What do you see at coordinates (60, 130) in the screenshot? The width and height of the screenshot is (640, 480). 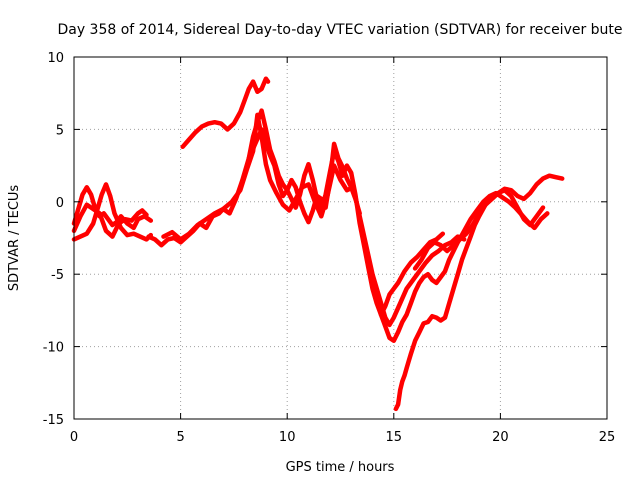 I see `y-tick-label: 5` at bounding box center [60, 130].